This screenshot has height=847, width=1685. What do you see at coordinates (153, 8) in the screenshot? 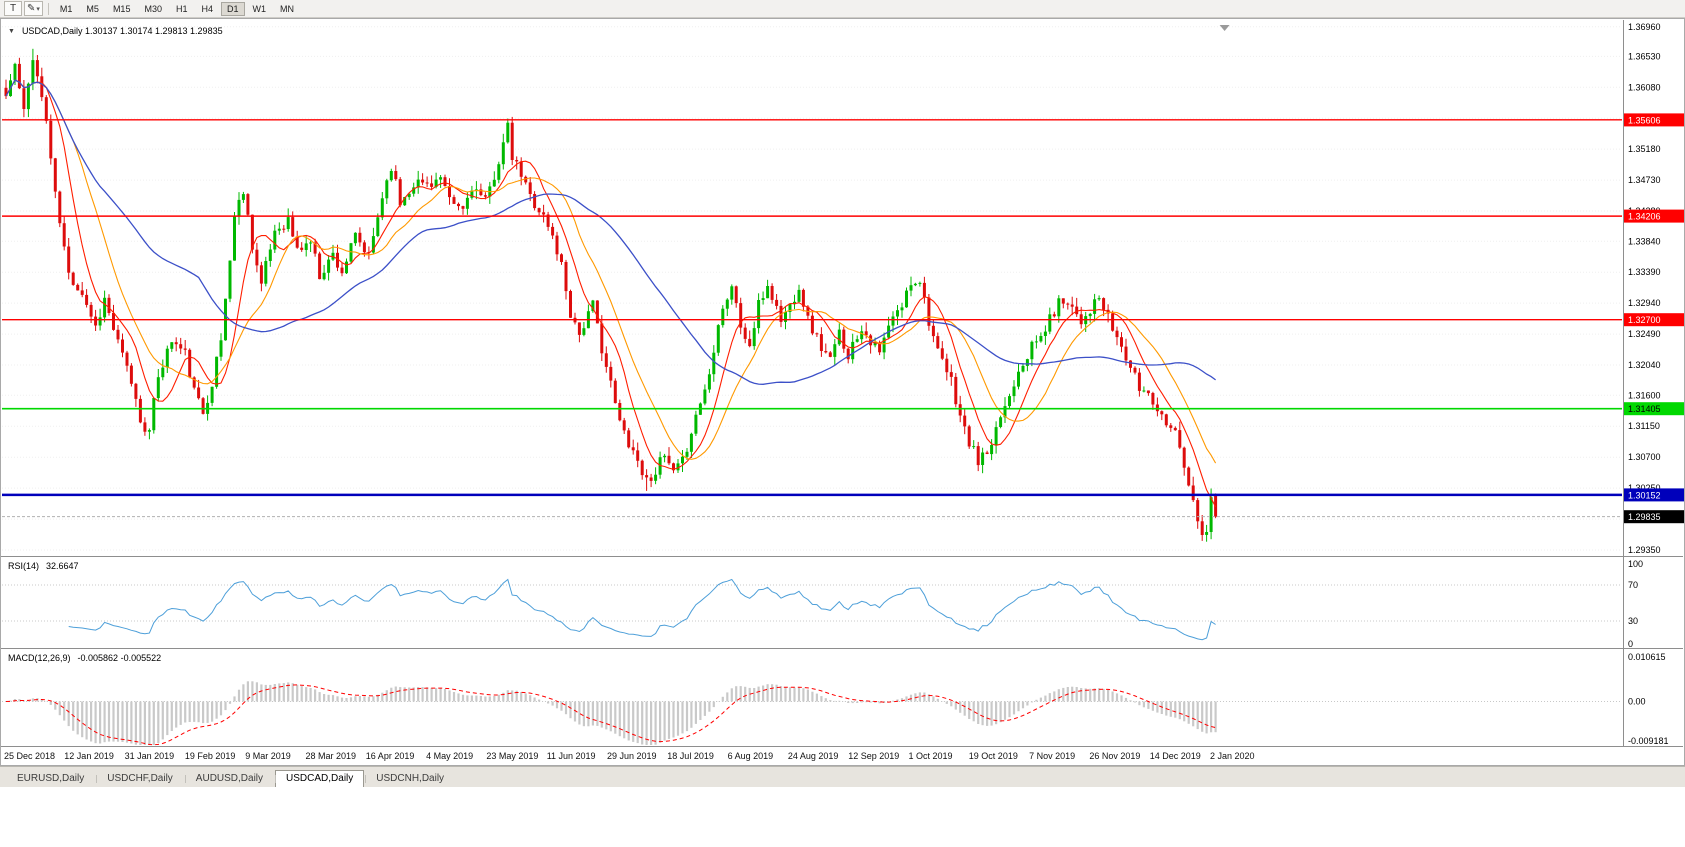
I see `timeframe-m30-button: M30` at bounding box center [153, 8].